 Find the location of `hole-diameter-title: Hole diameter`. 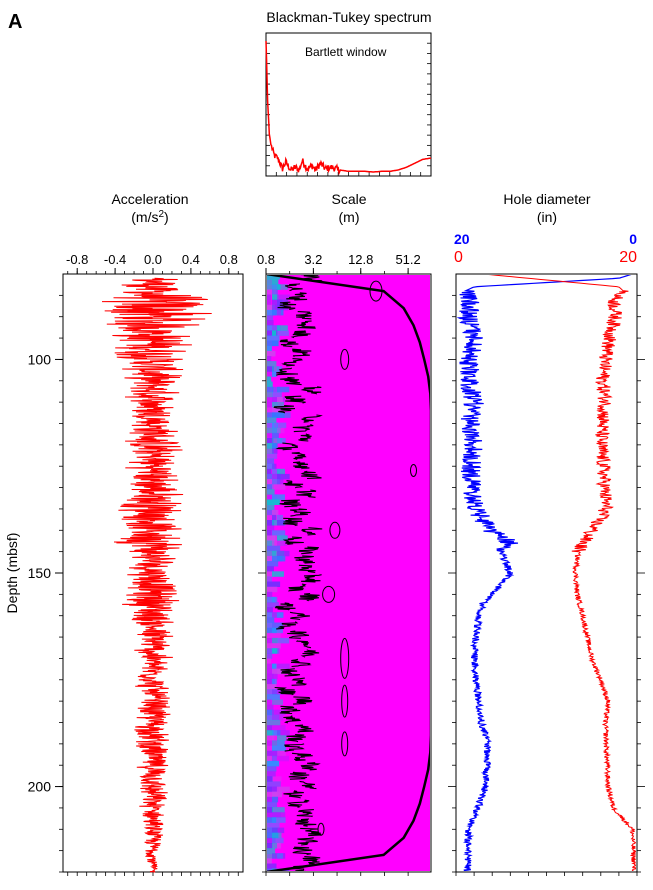

hole-diameter-title: Hole diameter is located at coordinates (546, 199).